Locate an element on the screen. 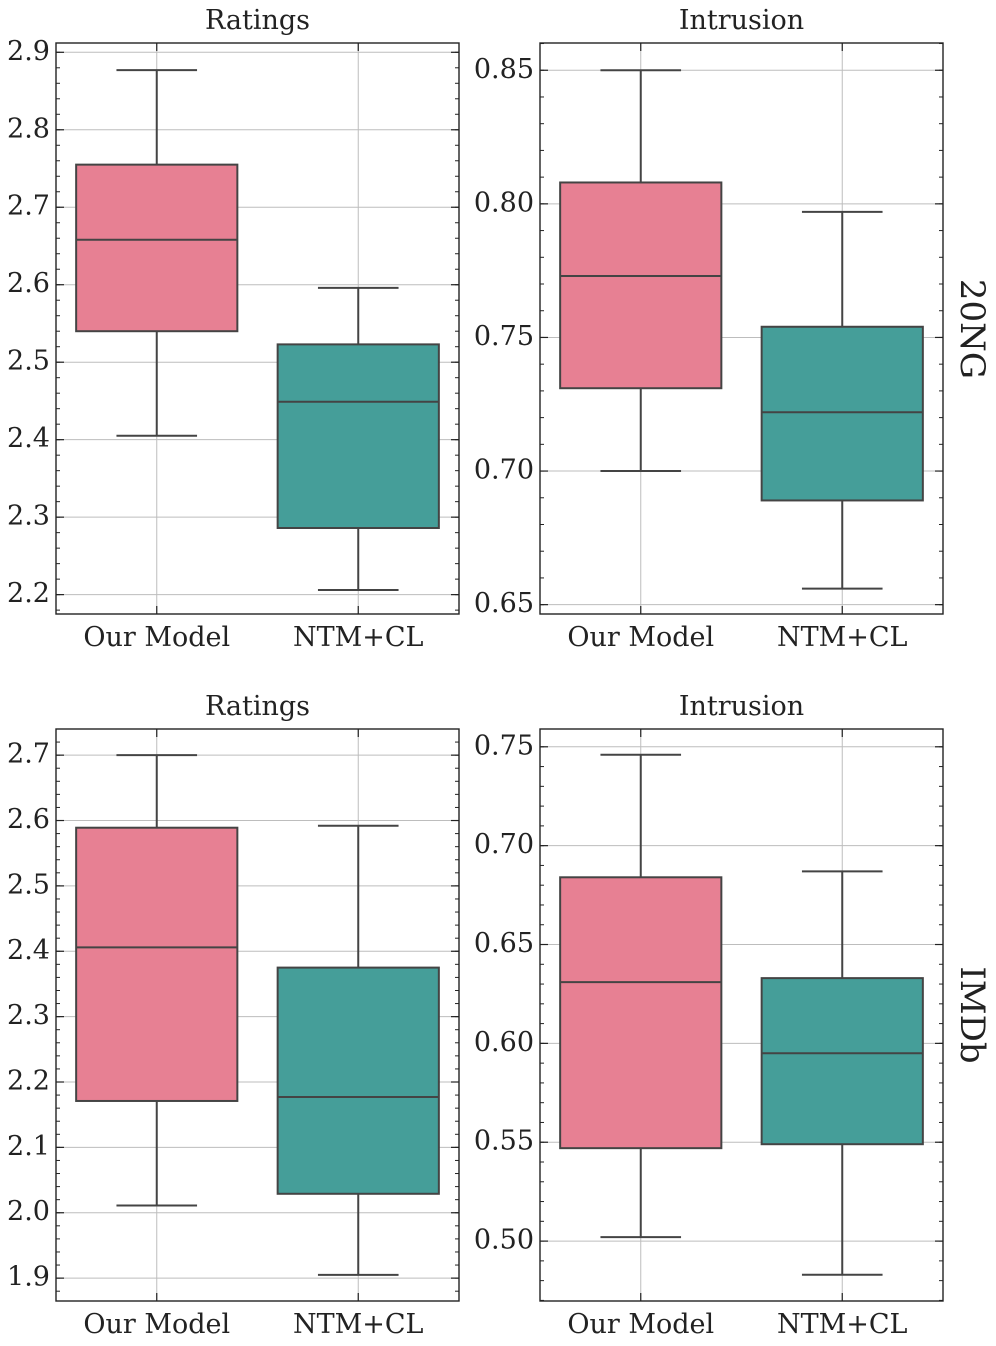 The width and height of the screenshot is (996, 1346). y-tick-label: 0.55 is located at coordinates (504, 1141).